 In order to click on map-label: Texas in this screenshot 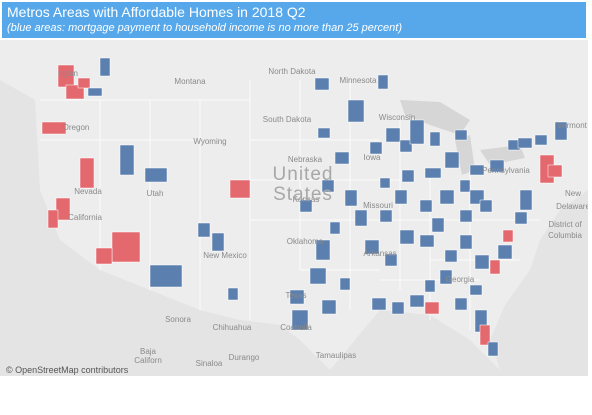, I will do `click(296, 295)`.